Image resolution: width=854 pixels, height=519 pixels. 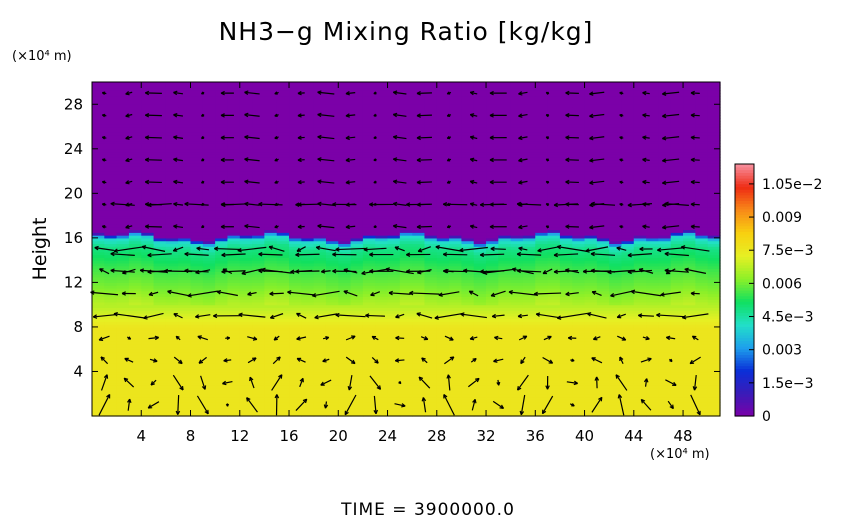 What do you see at coordinates (42, 56) in the screenshot?
I see `y-axis-unit: (×10⁴ m)` at bounding box center [42, 56].